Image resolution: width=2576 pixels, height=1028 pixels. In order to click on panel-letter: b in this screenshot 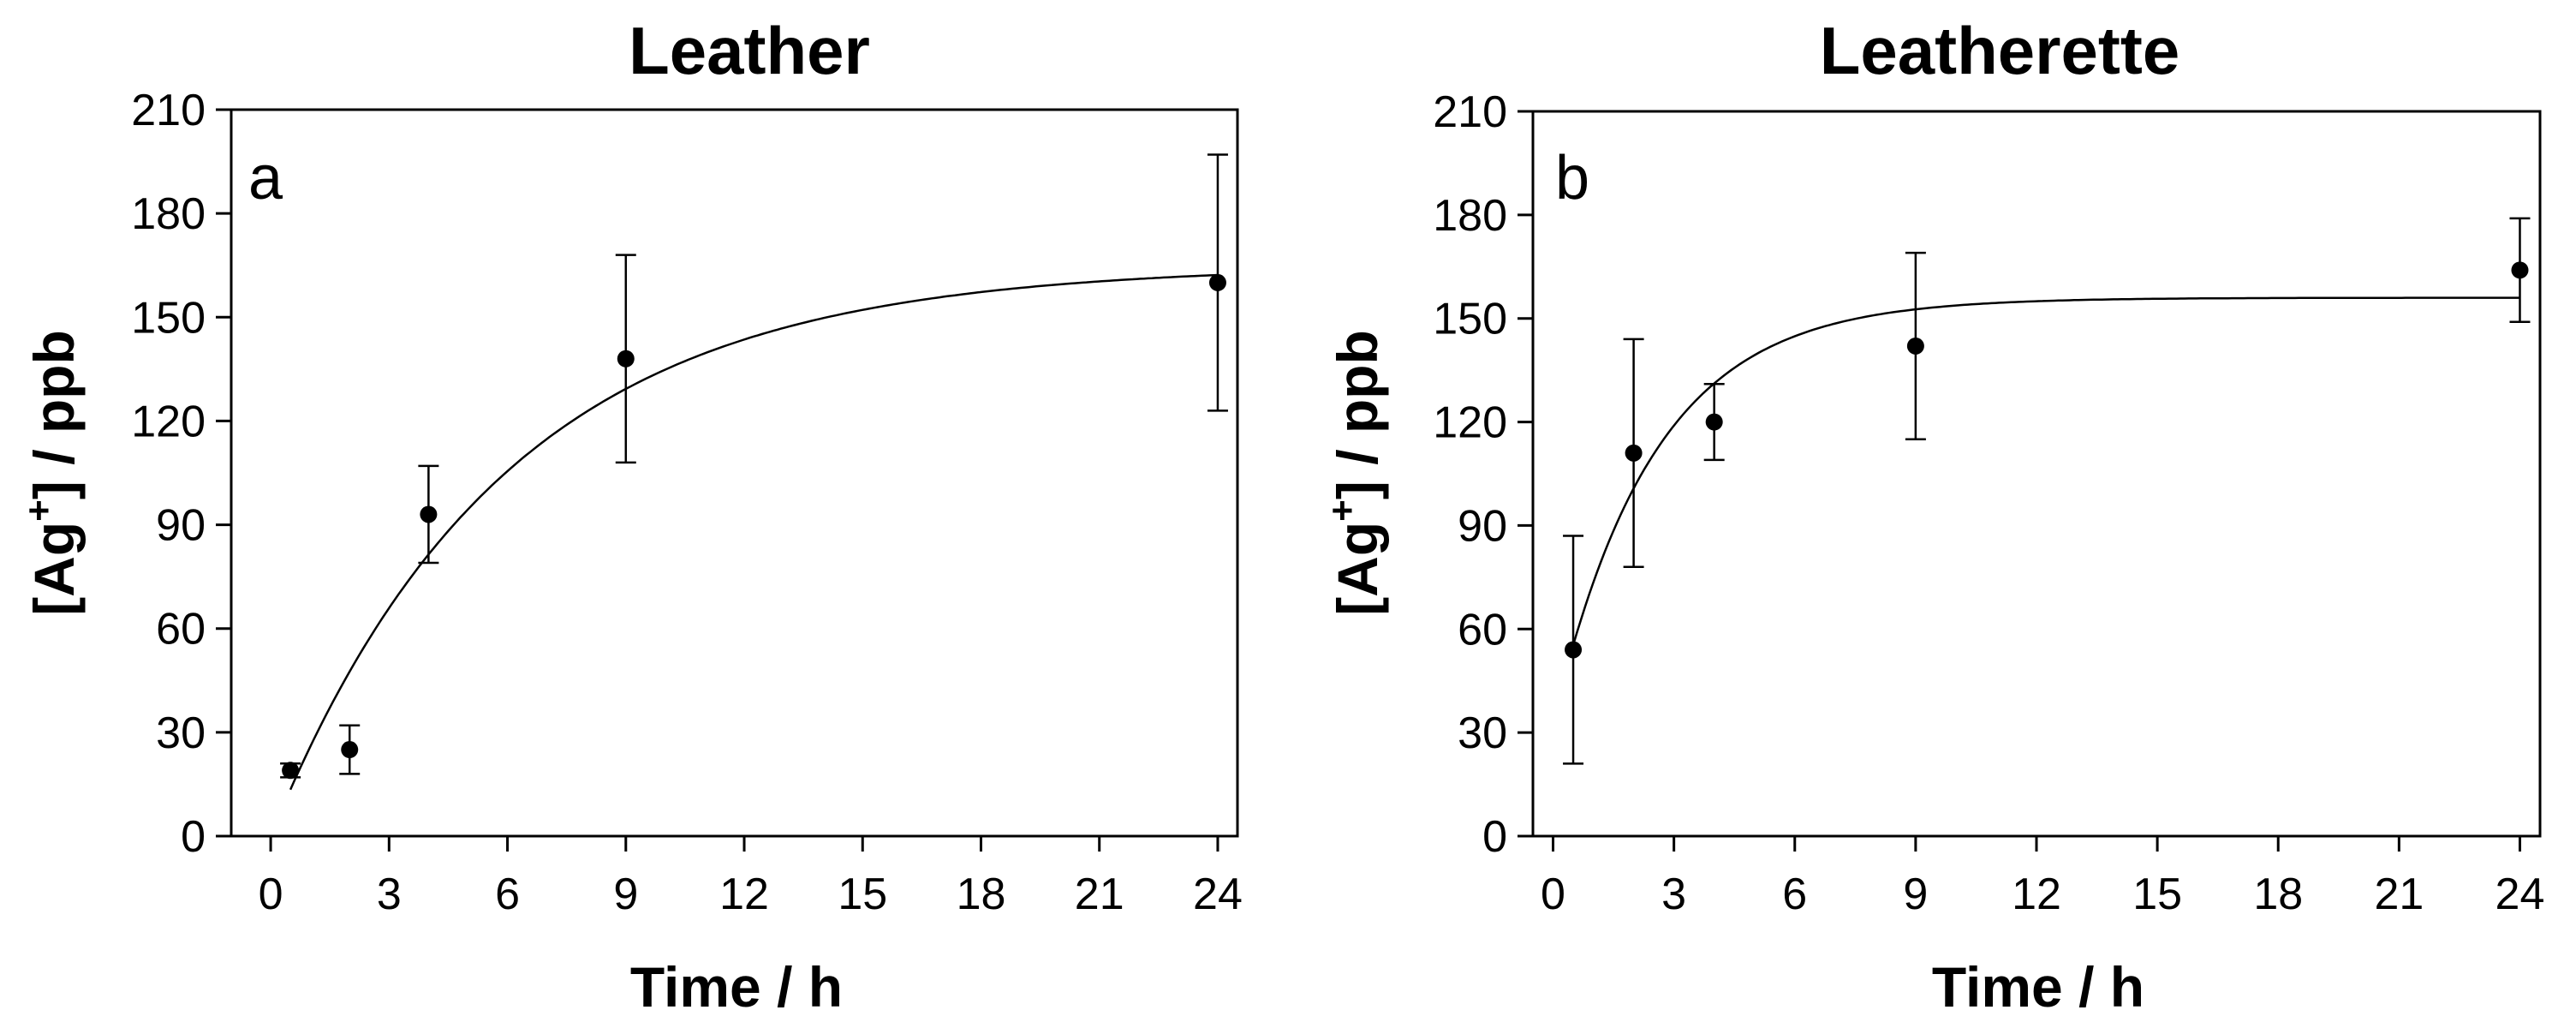, I will do `click(1572, 178)`.